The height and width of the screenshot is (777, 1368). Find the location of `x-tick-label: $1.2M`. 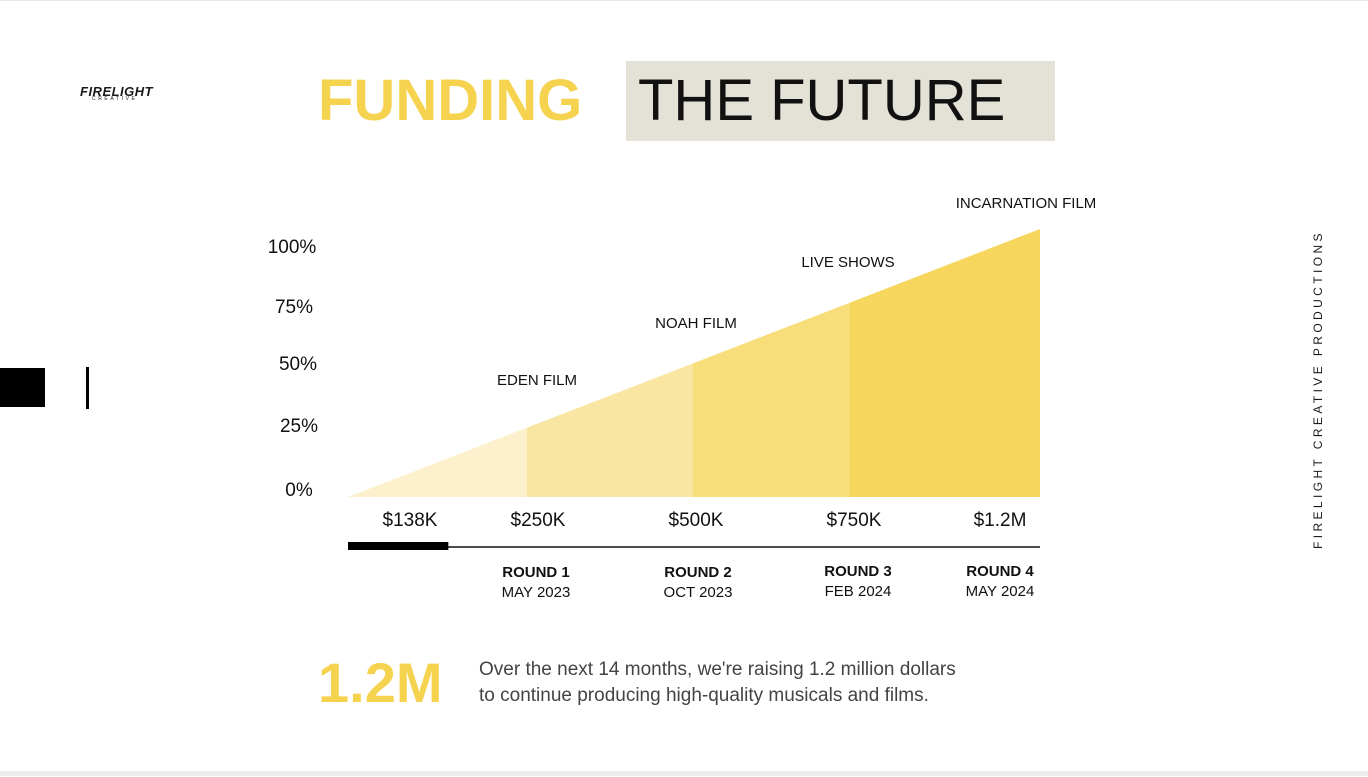

x-tick-label: $1.2M is located at coordinates (1000, 520).